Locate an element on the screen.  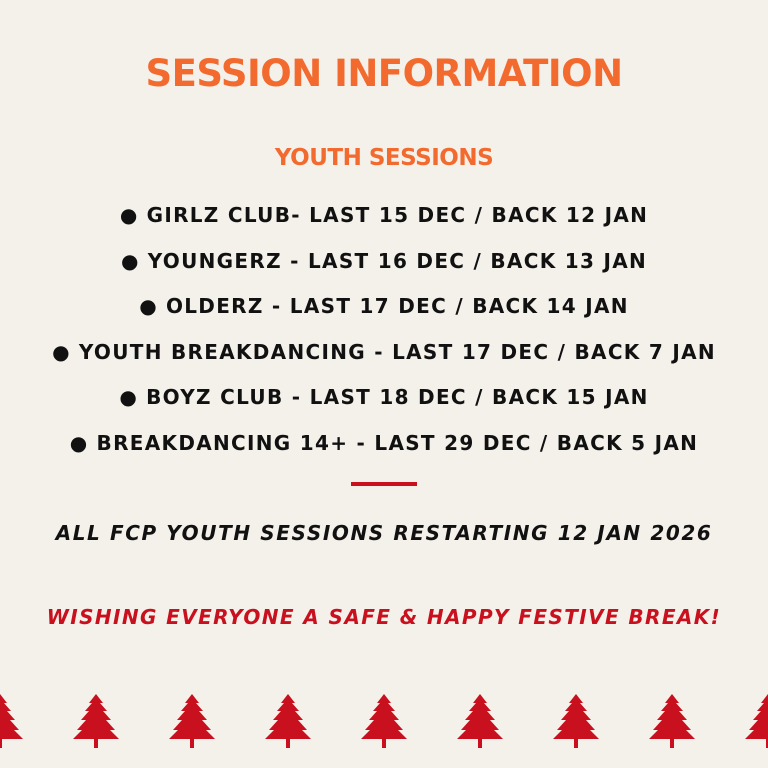
session-text: GIRLZ CLUB- LAST 15 DEC / BACK 12 JAN is located at coordinates (397, 215).